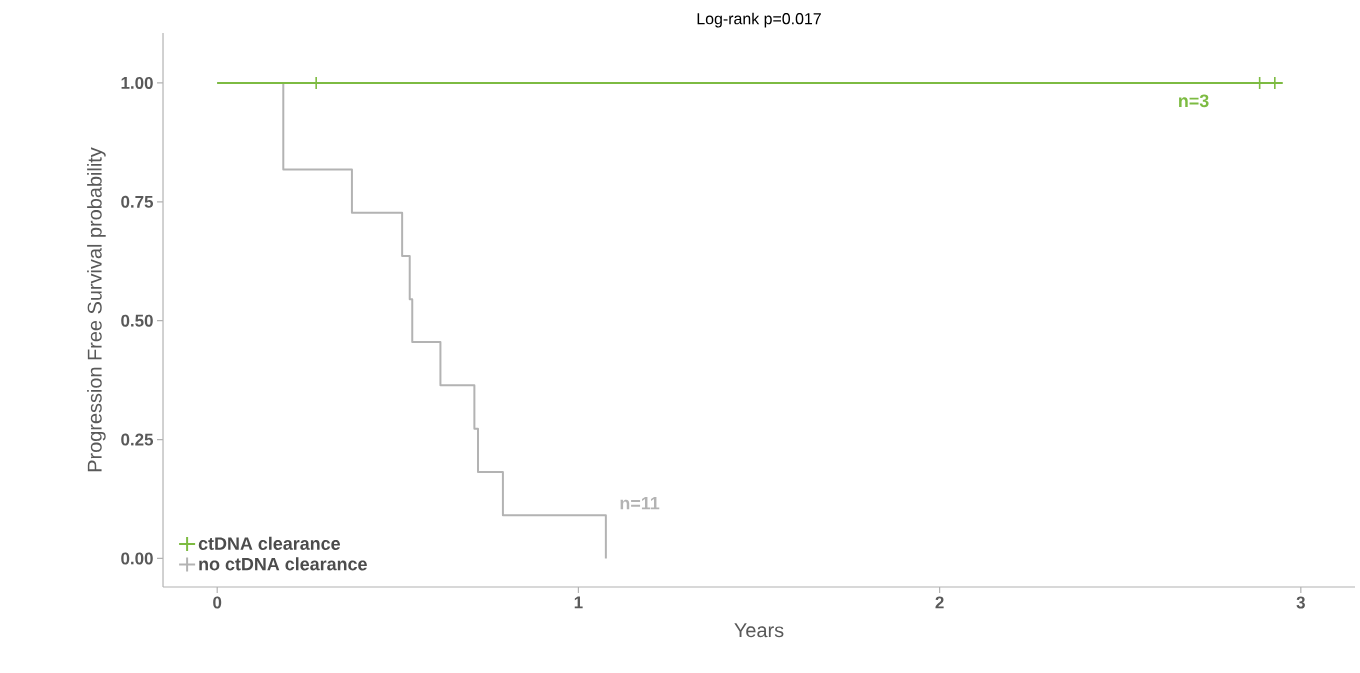  Describe the element at coordinates (759, 20) in the screenshot. I see `chart-title: Log-rank p=0.017` at that location.